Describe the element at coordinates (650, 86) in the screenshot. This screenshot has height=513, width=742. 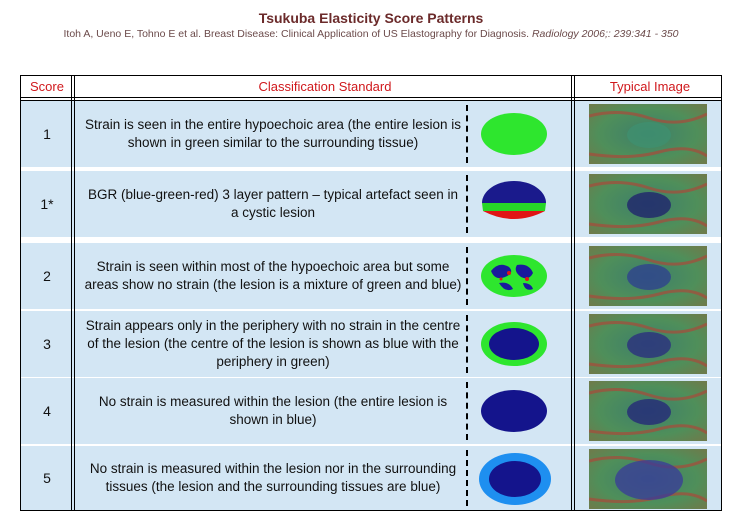
I see `column-header: Typical Image` at that location.